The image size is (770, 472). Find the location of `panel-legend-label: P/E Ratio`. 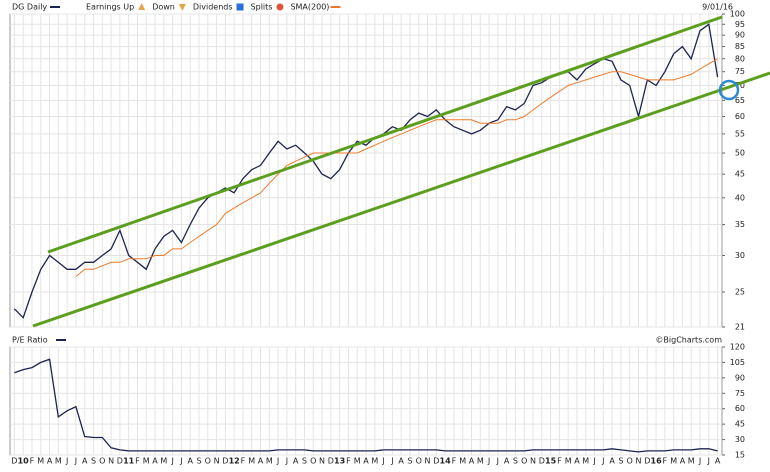

panel-legend-label: P/E Ratio is located at coordinates (30, 340).